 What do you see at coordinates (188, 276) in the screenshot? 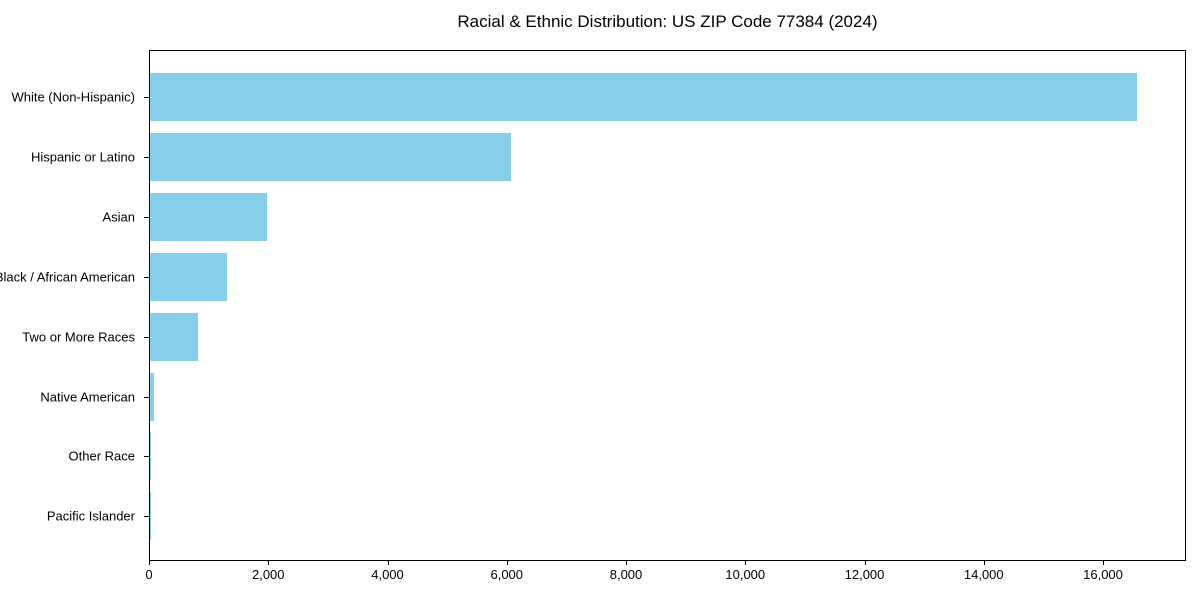
I see `bar-black-african-american` at bounding box center [188, 276].